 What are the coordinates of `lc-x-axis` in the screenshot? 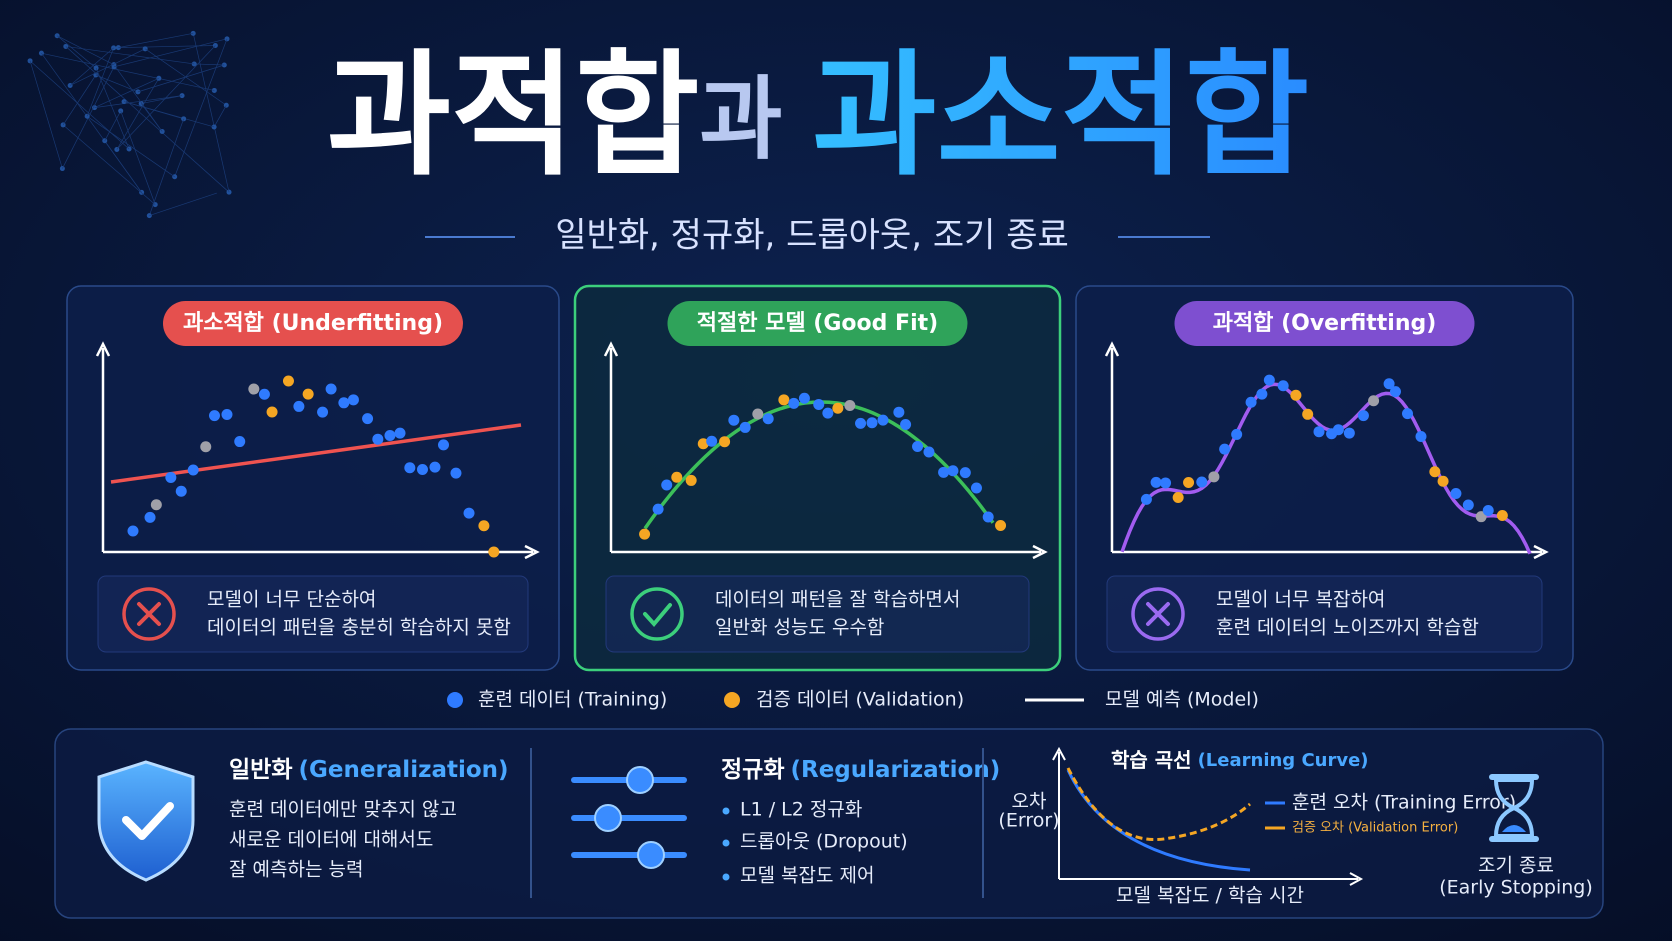 It's located at (1211, 879).